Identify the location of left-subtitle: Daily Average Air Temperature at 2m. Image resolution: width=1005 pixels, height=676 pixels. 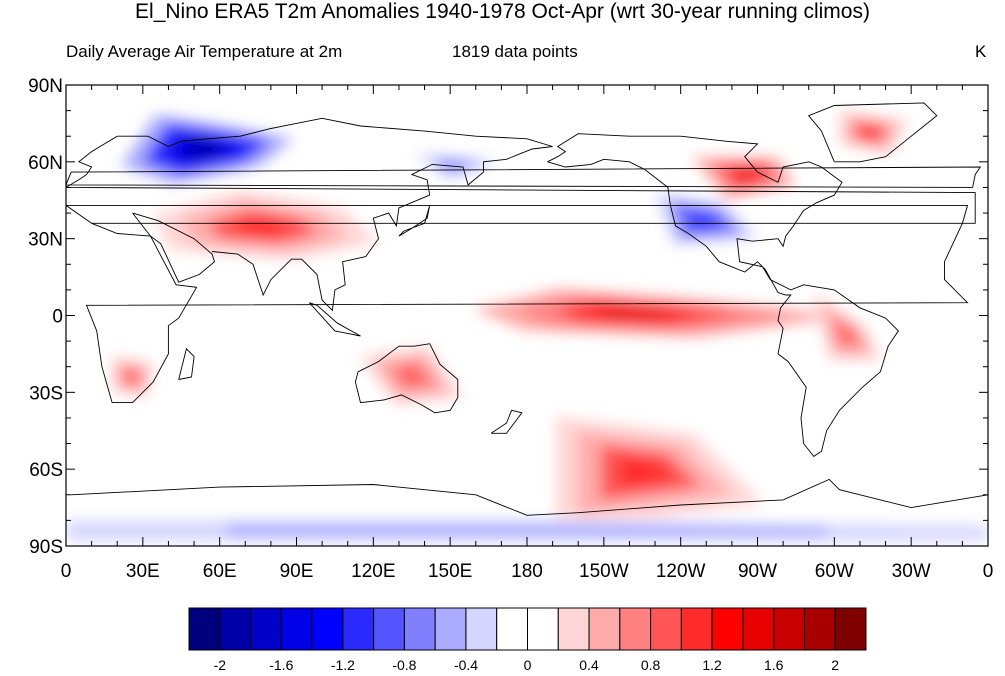
(204, 51).